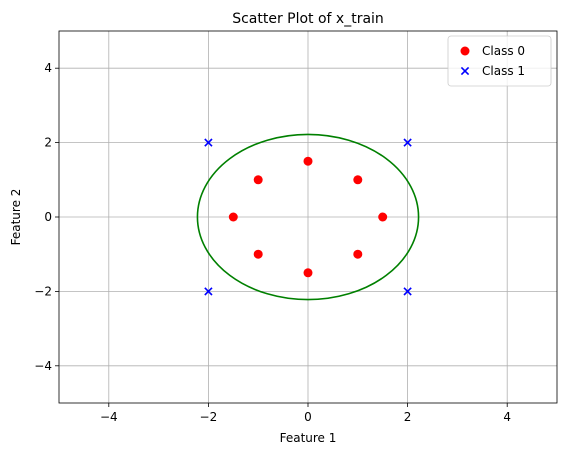 The width and height of the screenshot is (565, 455). Describe the element at coordinates (308, 438) in the screenshot. I see `x-axis-label: Feature 1` at that location.